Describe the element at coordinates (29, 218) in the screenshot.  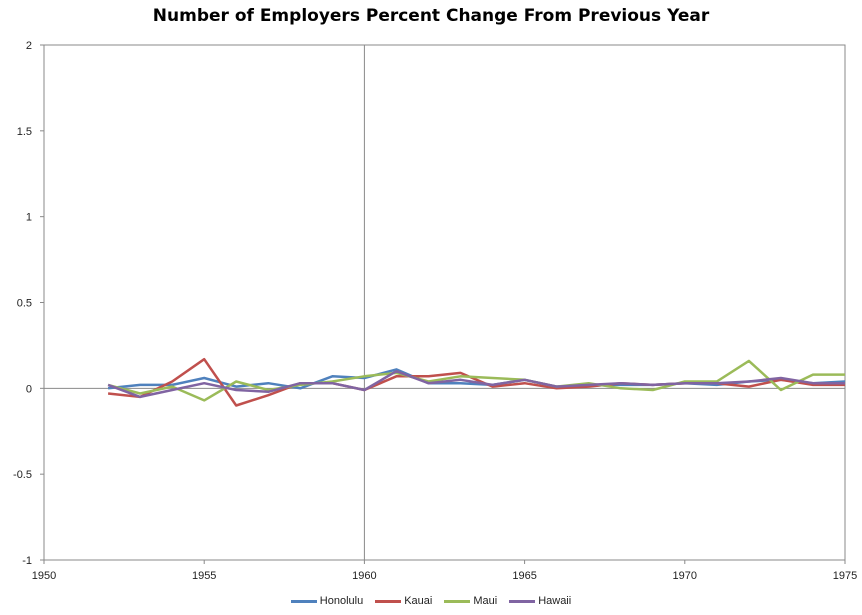
I see `y-tick-label: 1` at that location.